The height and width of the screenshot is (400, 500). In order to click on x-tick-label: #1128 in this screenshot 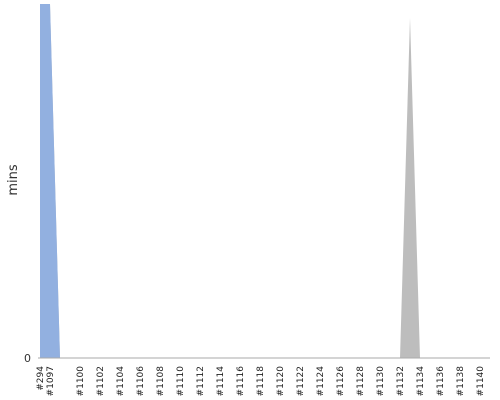, I will do `click(361, 381)`.